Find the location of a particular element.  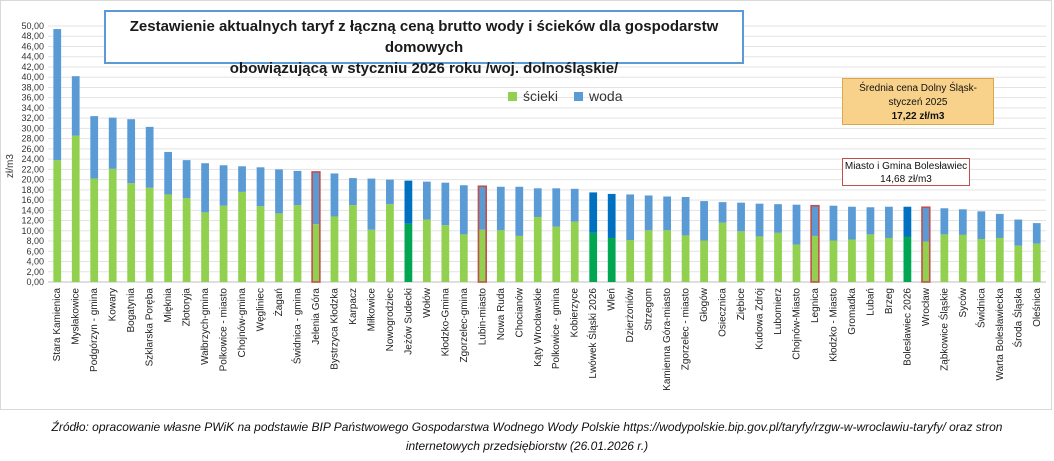

y-tick-label: 44,00 is located at coordinates (32, 57).